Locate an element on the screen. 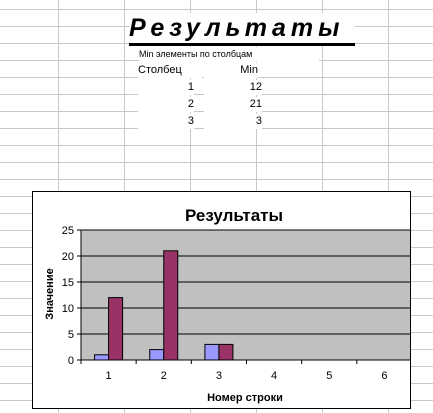 The width and height of the screenshot is (433, 413). row-1-min: 12 is located at coordinates (233, 87).